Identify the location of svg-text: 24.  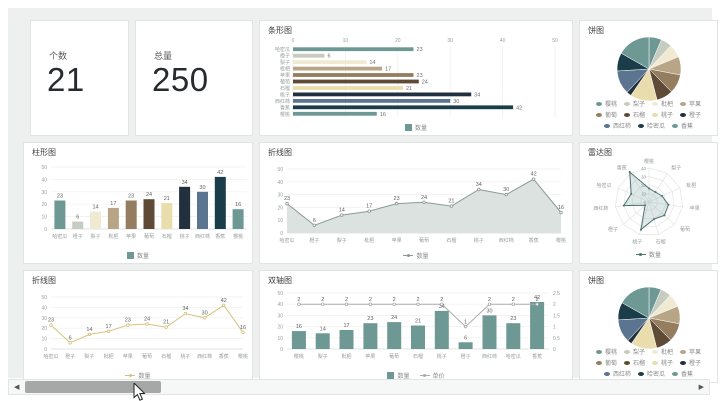
(425, 83).